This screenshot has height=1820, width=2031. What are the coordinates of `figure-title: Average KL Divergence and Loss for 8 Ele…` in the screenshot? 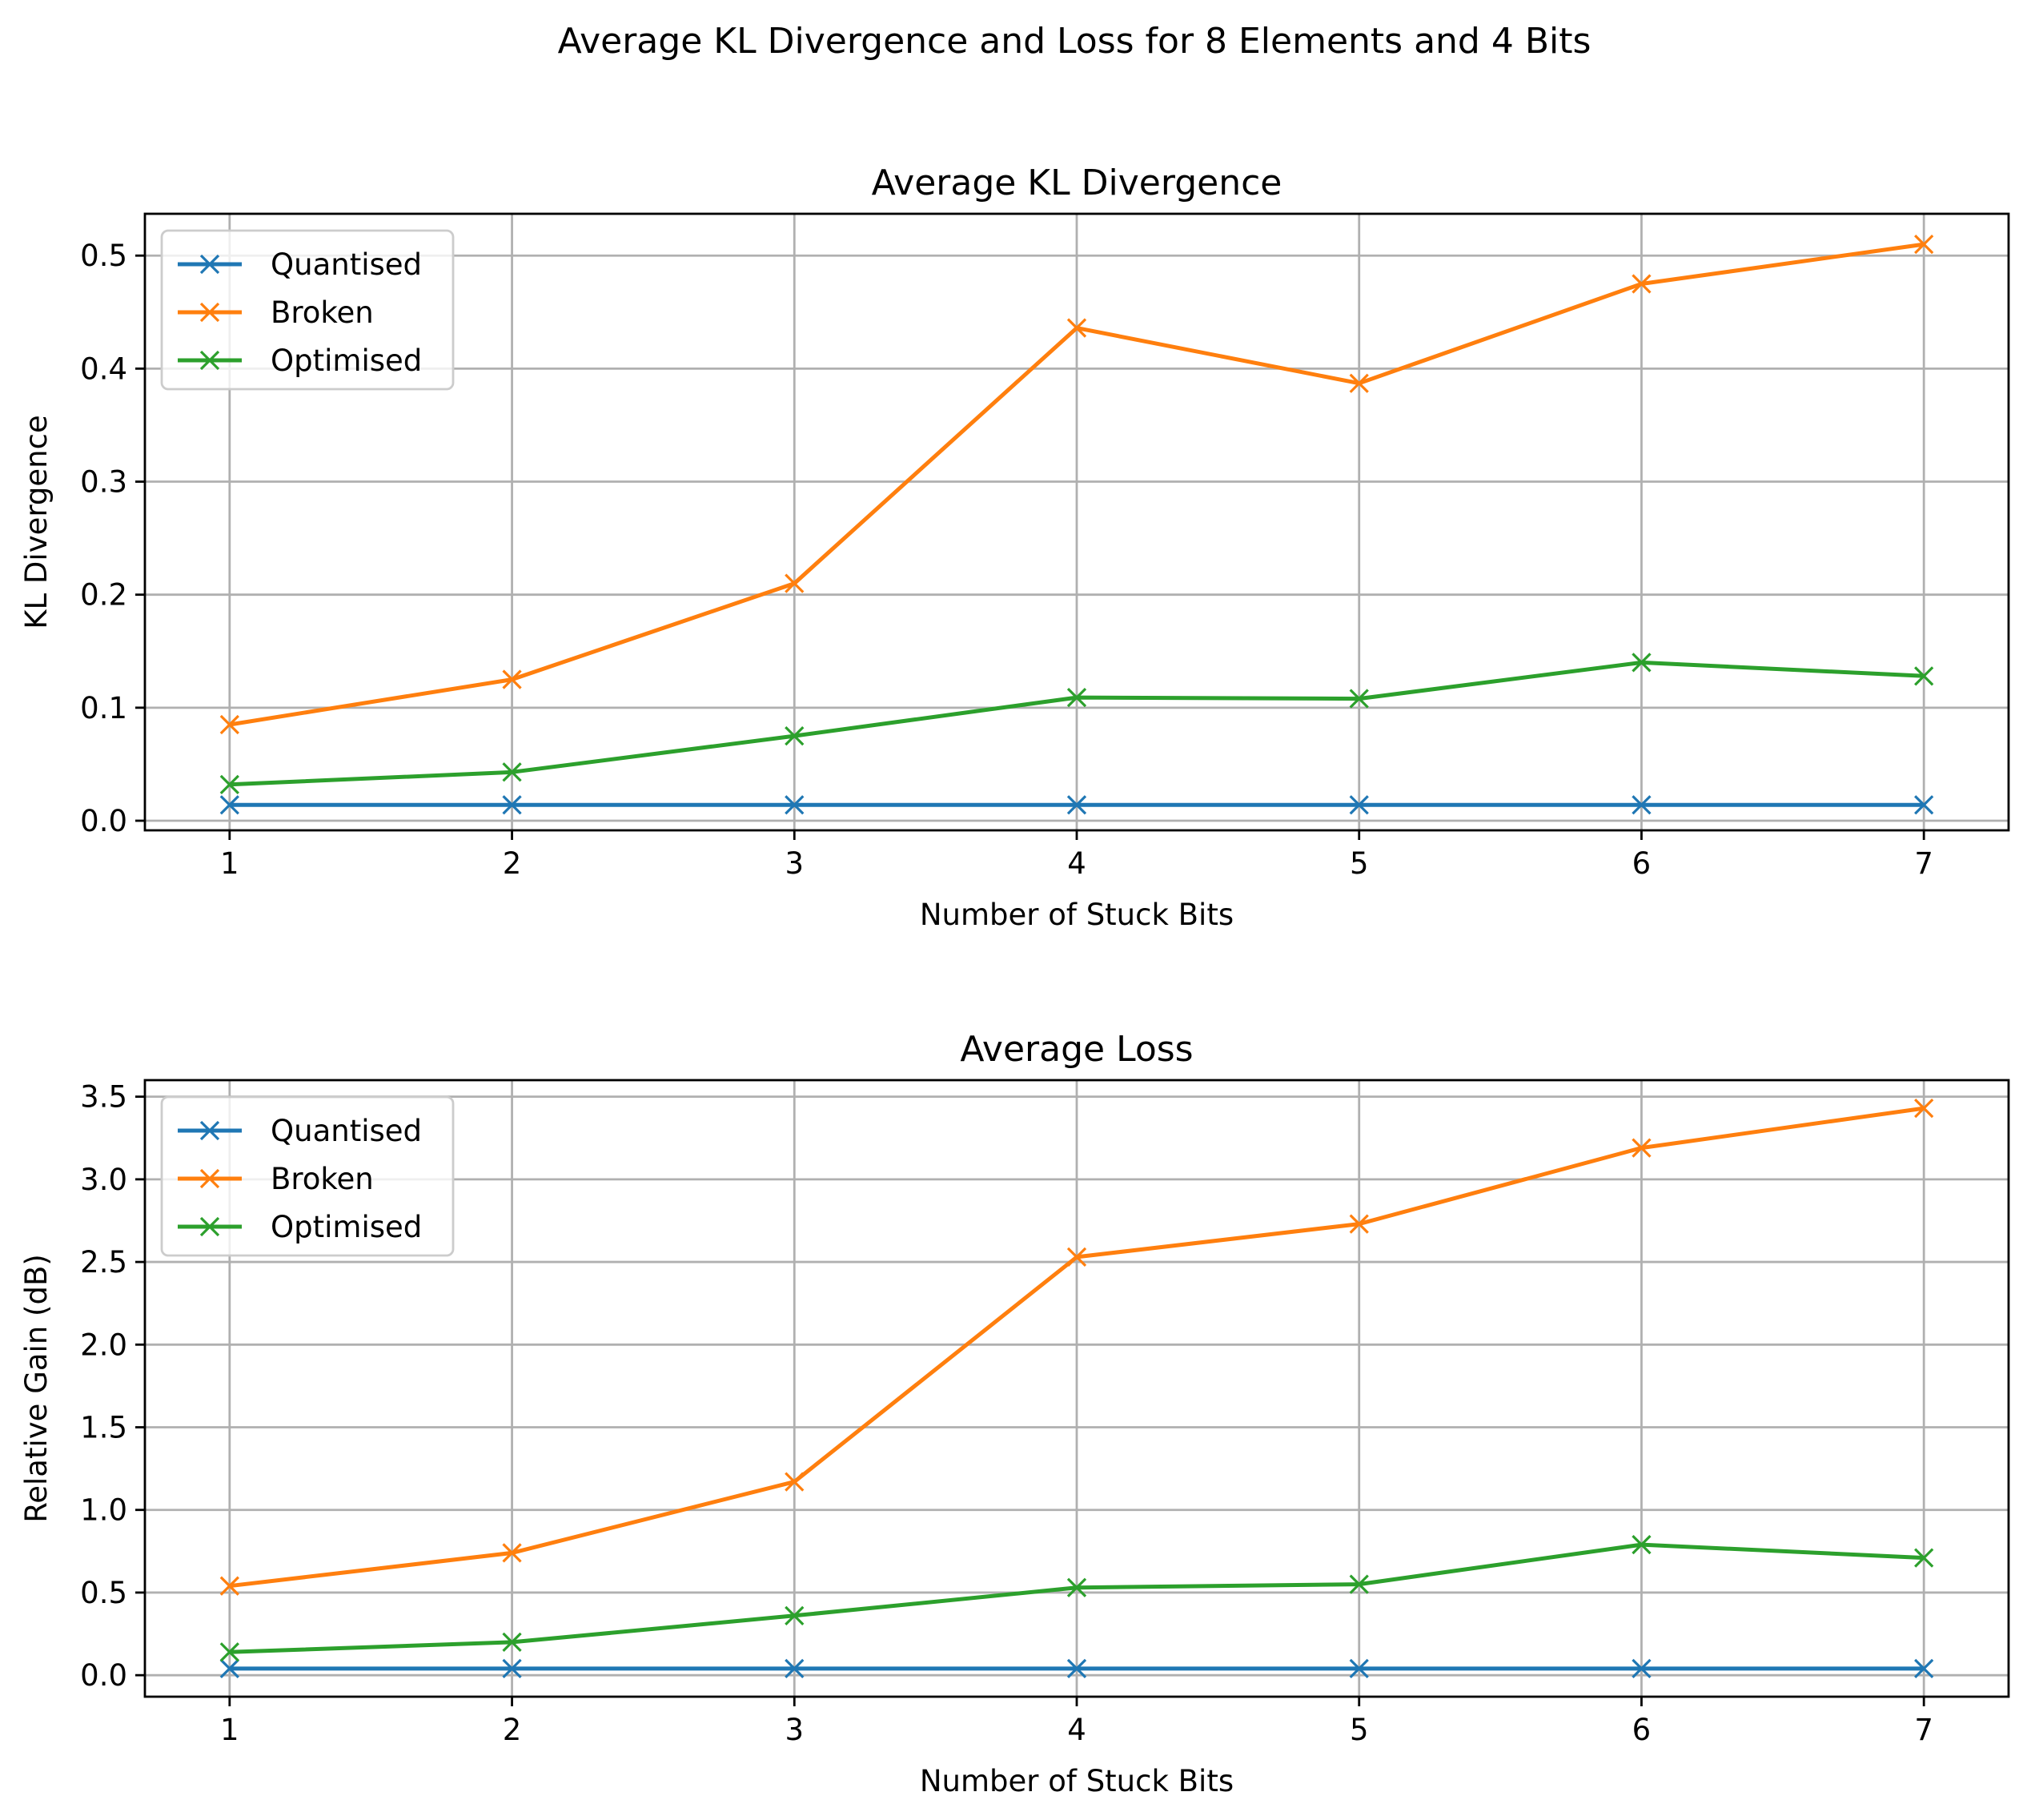 It's located at (1074, 42).